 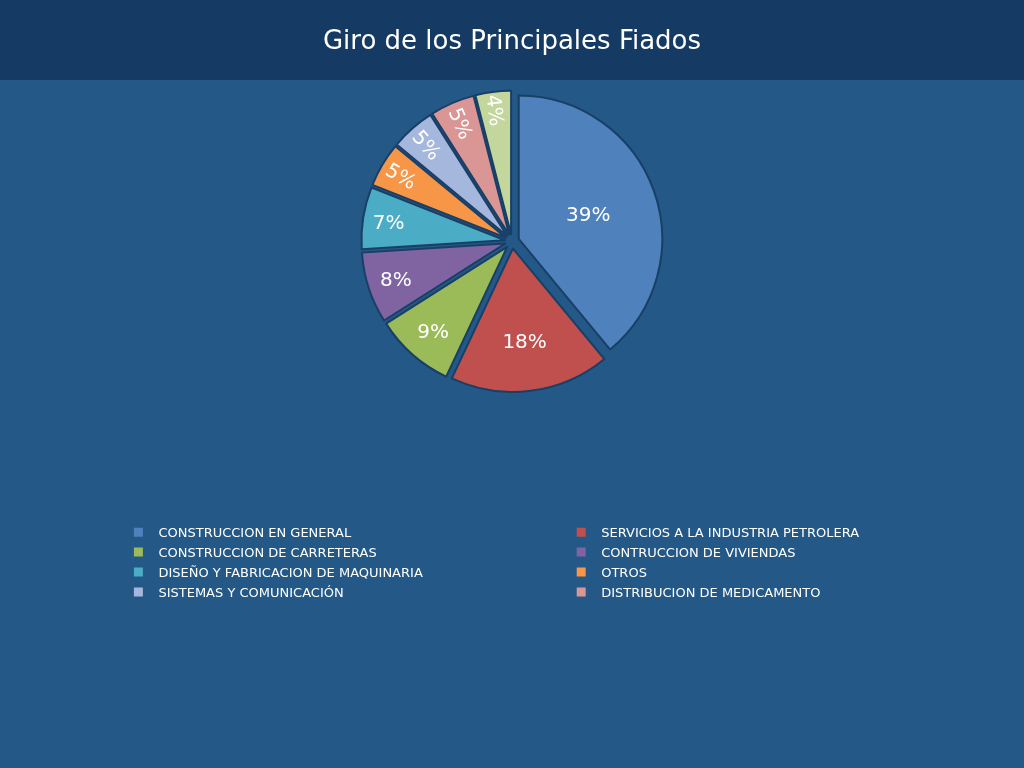 What do you see at coordinates (512, 39) in the screenshot?
I see `chart-title: Giro de los Principales Fiados` at bounding box center [512, 39].